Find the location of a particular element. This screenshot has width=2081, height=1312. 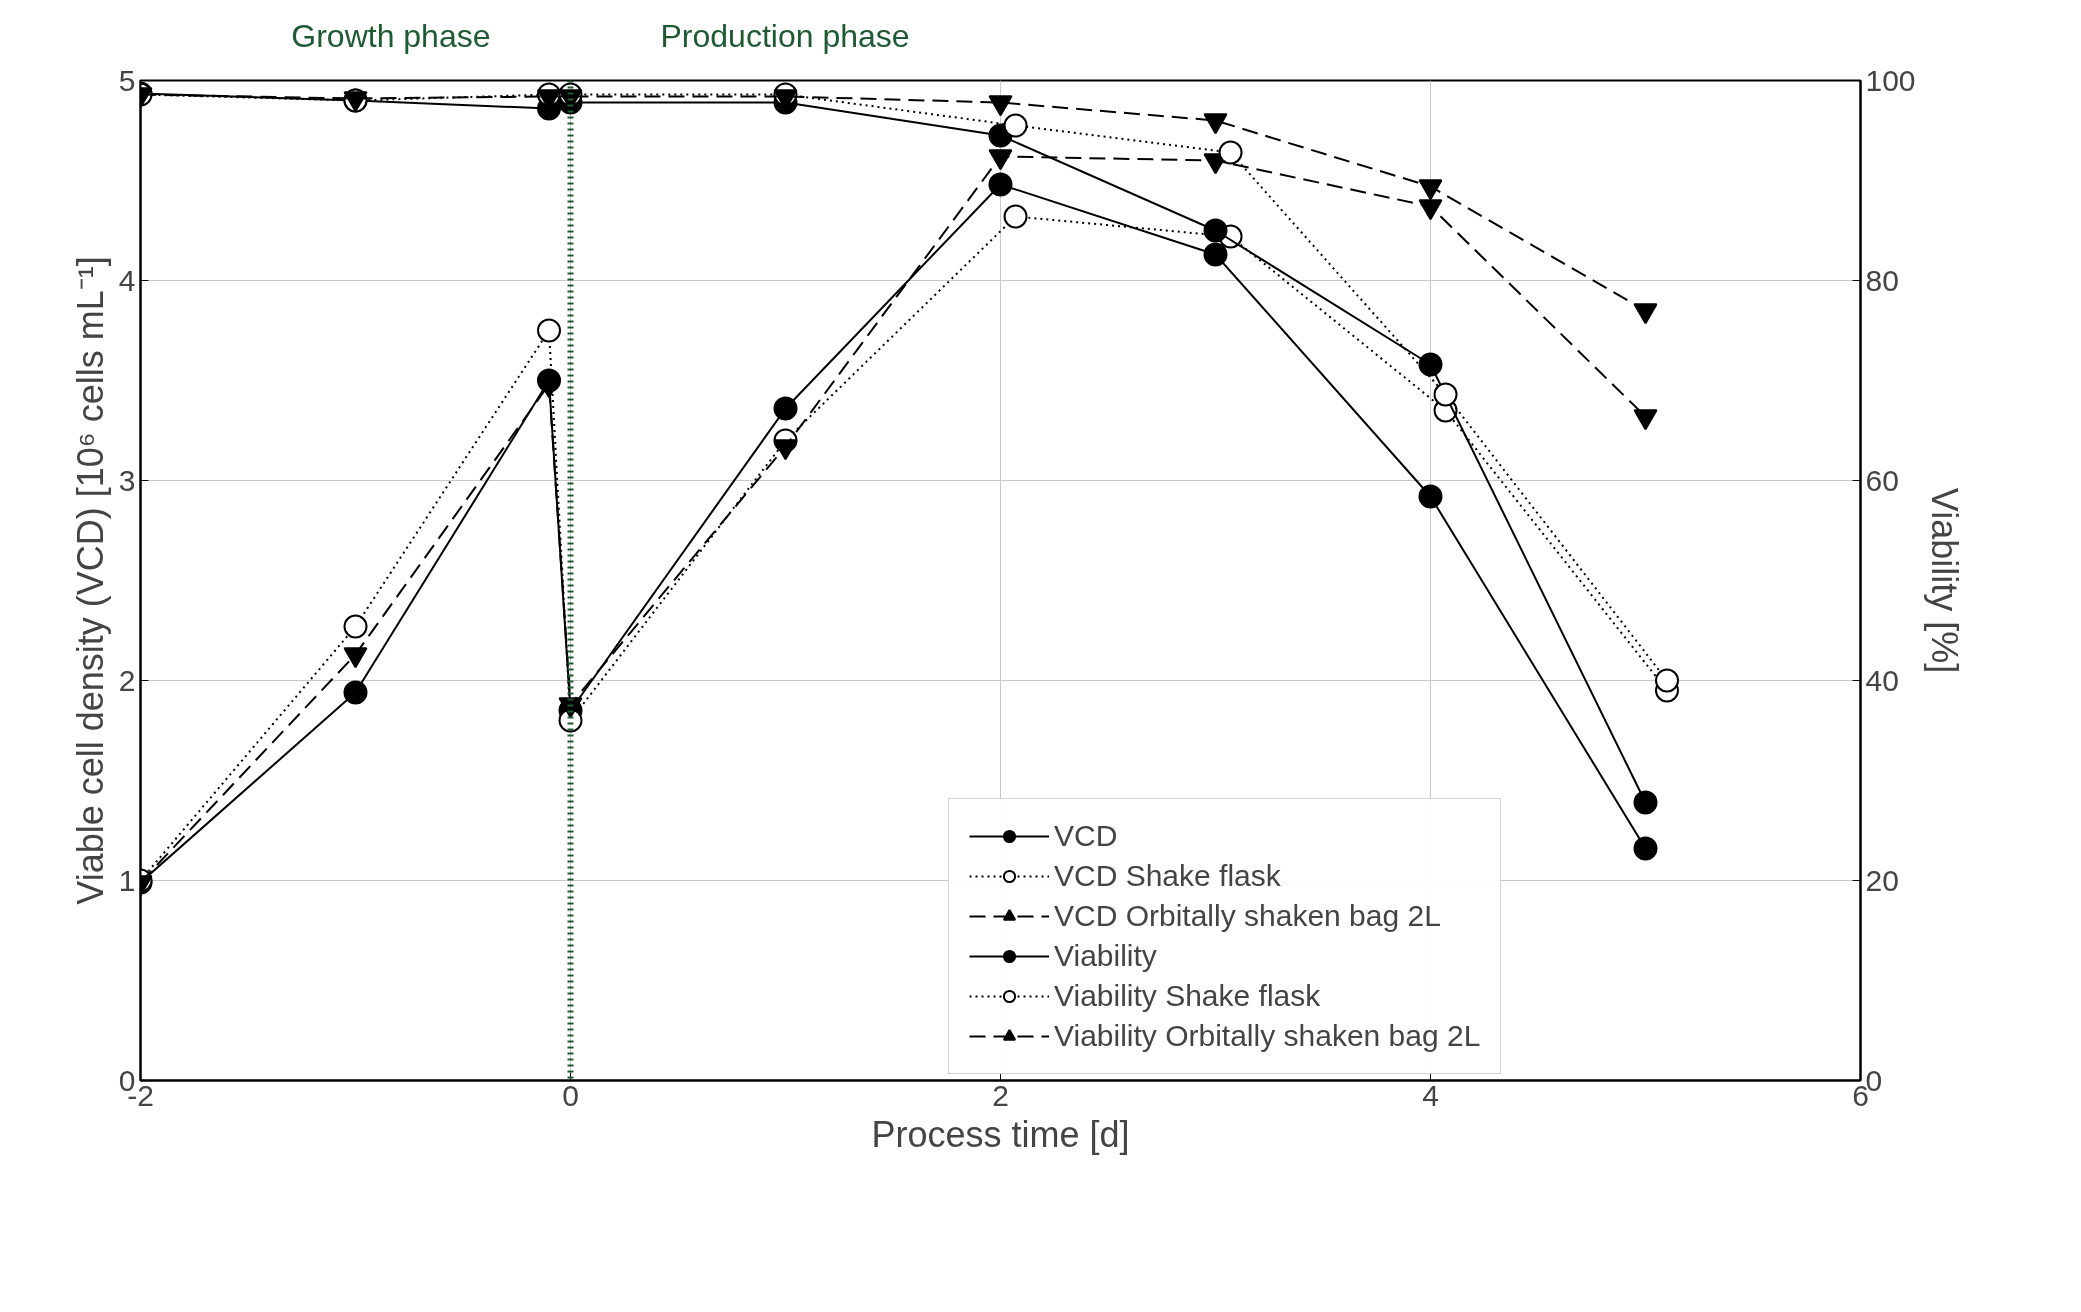

text: Growth phase is located at coordinates (391, 35).